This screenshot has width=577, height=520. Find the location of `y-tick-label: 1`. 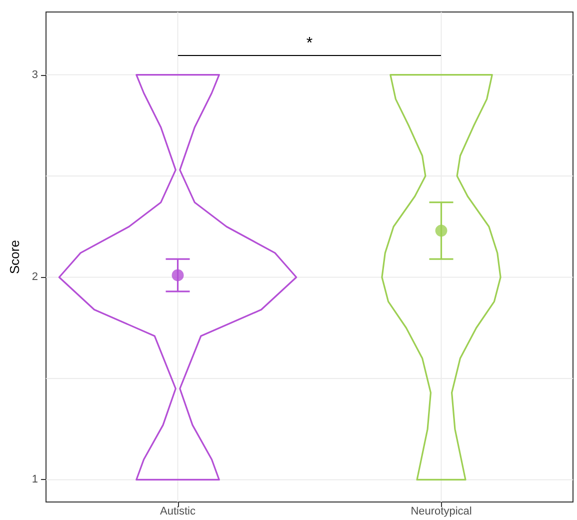

y-tick-label: 1 is located at coordinates (35, 480).